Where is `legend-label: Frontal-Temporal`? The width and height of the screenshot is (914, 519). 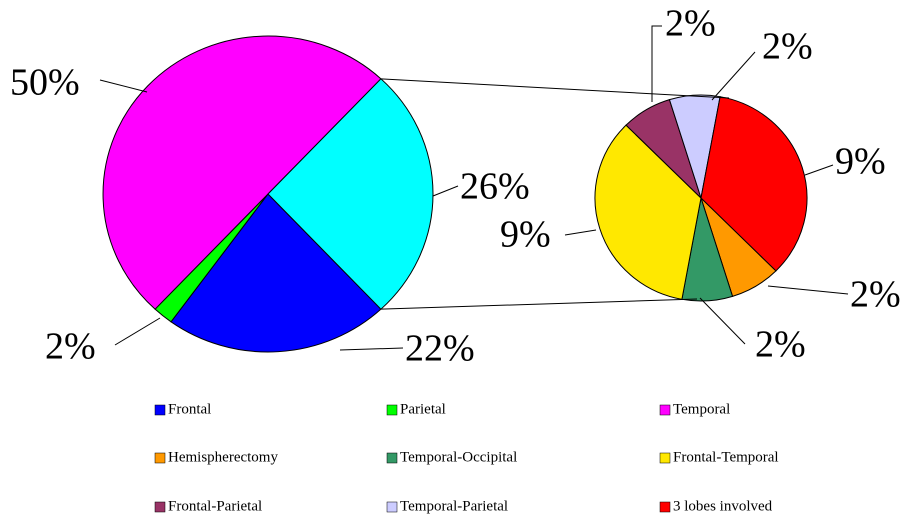
legend-label: Frontal-Temporal is located at coordinates (726, 457).